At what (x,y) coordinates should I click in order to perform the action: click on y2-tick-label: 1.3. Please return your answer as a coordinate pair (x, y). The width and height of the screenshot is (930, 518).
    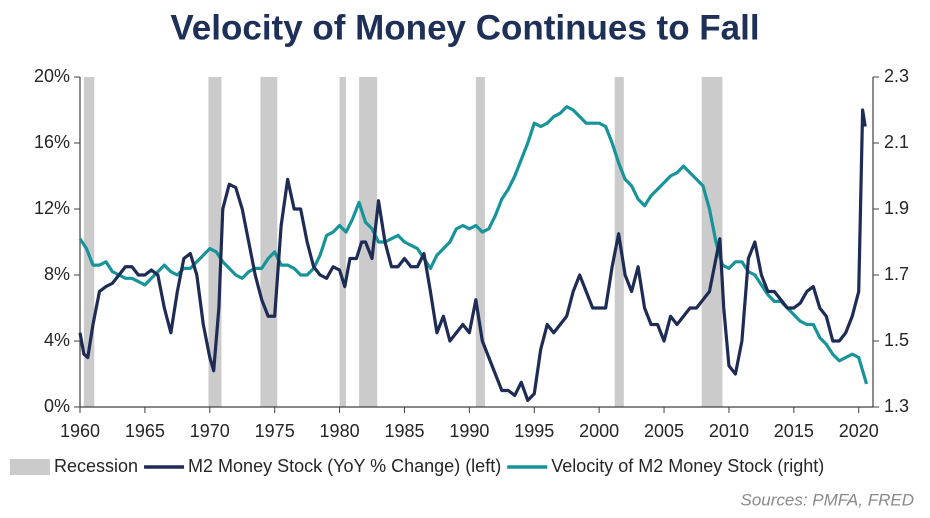
    Looking at the image, I should click on (896, 406).